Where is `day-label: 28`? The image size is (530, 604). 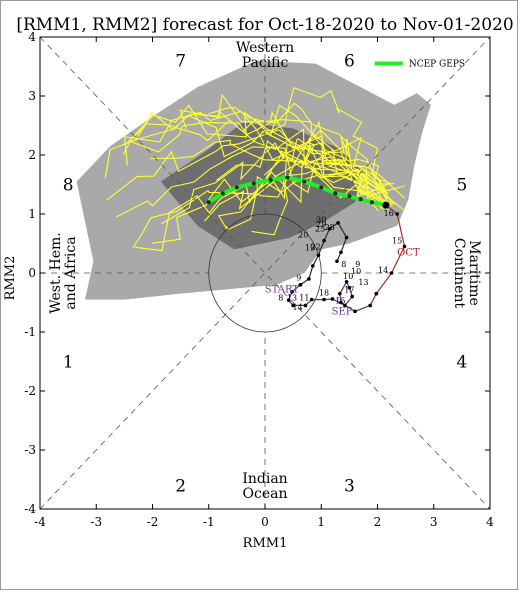 day-label: 28 is located at coordinates (330, 227).